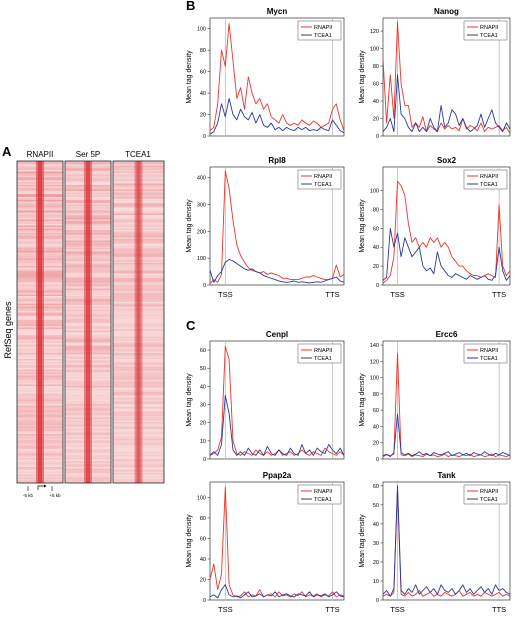 Image resolution: width=515 pixels, height=621 pixels. I want to click on chart-title: Tank, so click(446, 475).